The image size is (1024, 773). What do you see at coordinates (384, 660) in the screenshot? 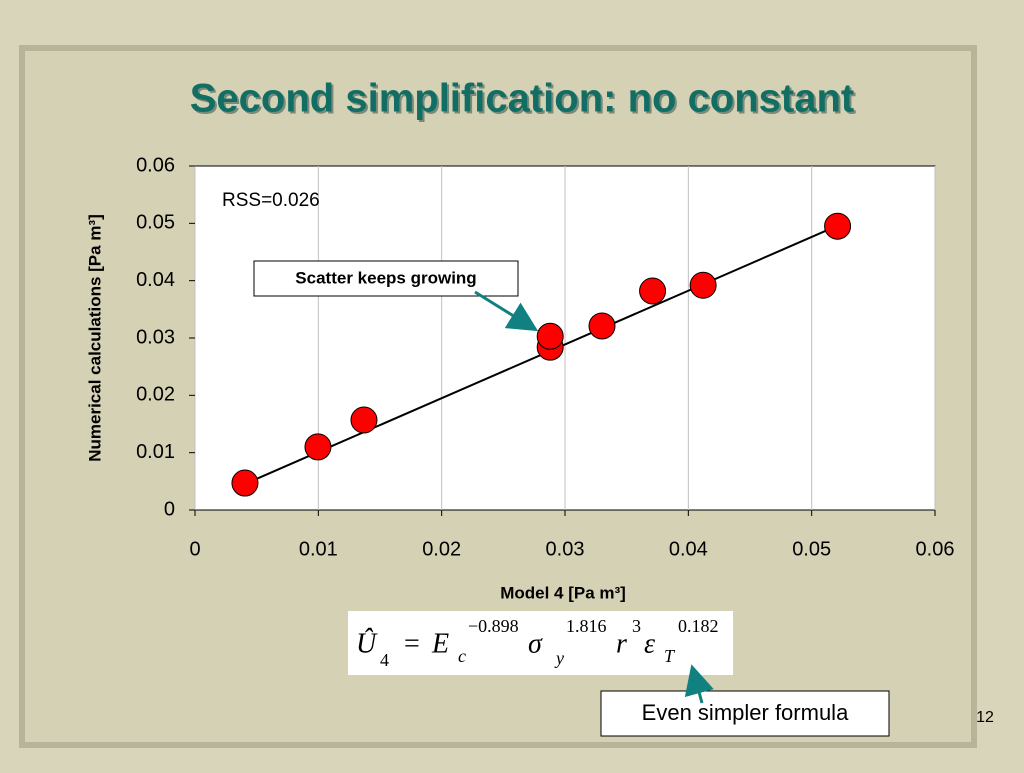
I see `formula-part: 4` at bounding box center [384, 660].